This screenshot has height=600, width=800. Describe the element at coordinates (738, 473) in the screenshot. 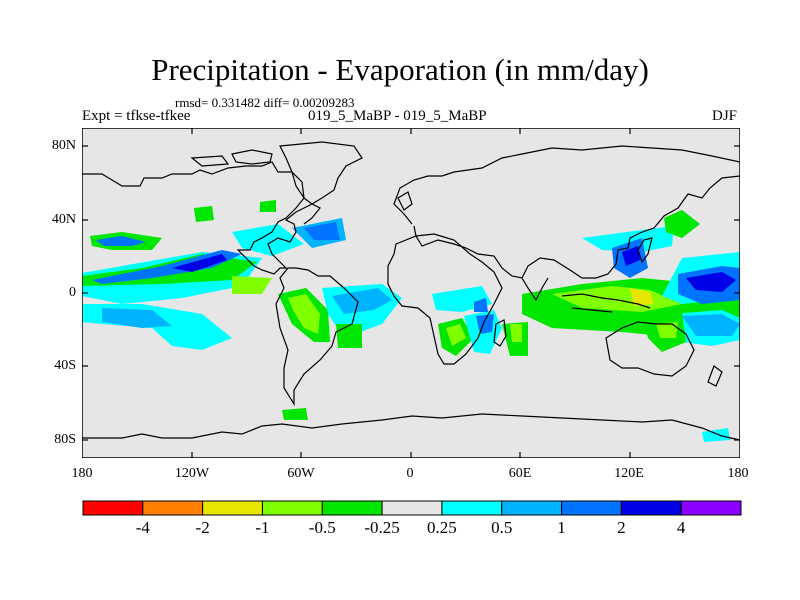

I see `lon-label-180e: 180` at that location.